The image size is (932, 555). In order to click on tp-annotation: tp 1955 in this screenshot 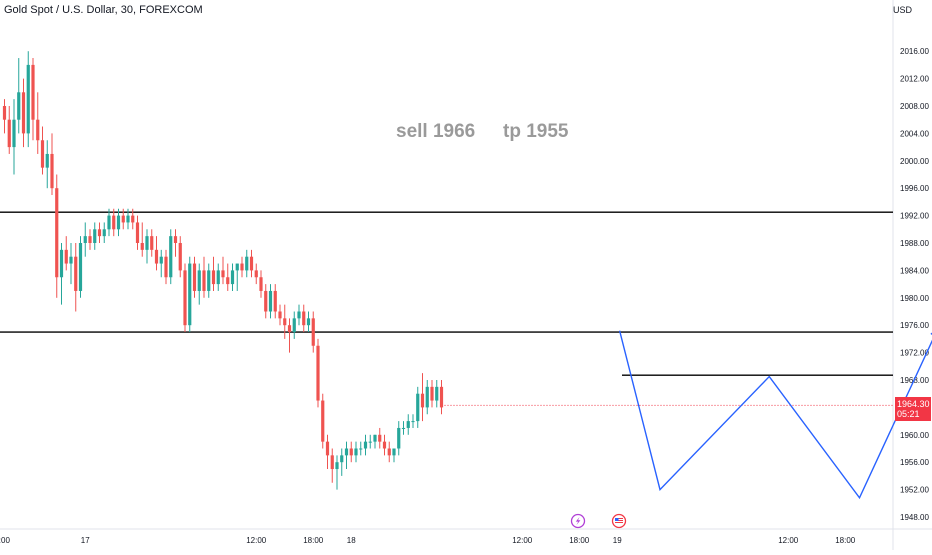, I will do `click(536, 131)`.